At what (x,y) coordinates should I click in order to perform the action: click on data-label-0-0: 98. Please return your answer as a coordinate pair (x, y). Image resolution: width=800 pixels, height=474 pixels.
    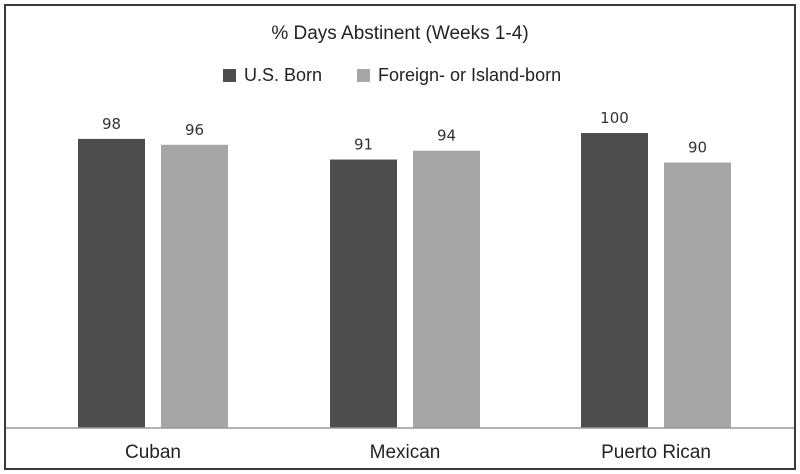
    Looking at the image, I should click on (111, 124).